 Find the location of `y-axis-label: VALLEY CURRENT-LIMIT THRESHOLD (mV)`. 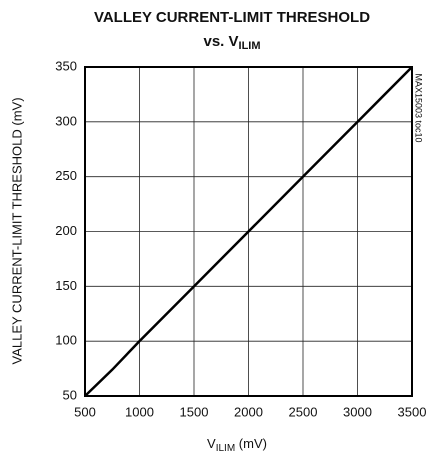

y-axis-label: VALLEY CURRENT-LIMIT THRESHOLD (mV) is located at coordinates (16, 230).